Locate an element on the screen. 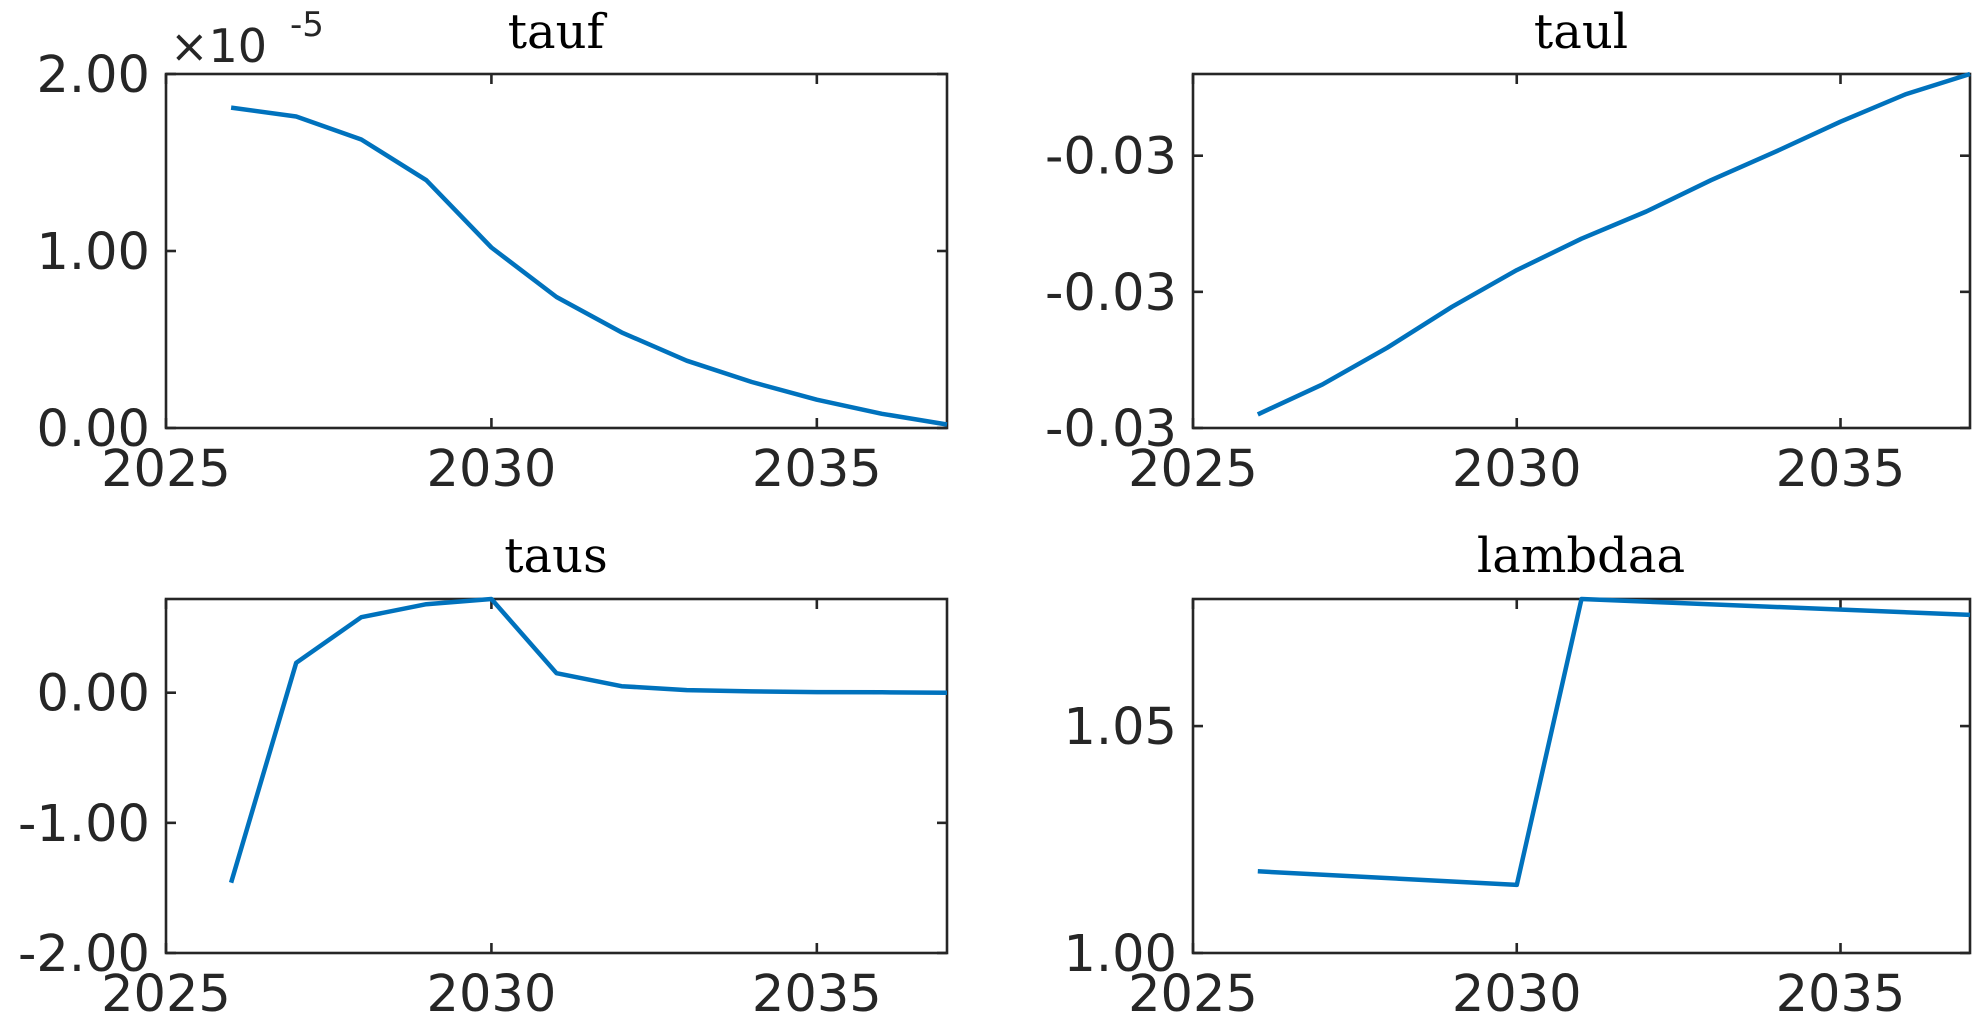 This screenshot has height=1032, width=1976. y-axis-multiplier: ×10 -5 is located at coordinates (247, 39).